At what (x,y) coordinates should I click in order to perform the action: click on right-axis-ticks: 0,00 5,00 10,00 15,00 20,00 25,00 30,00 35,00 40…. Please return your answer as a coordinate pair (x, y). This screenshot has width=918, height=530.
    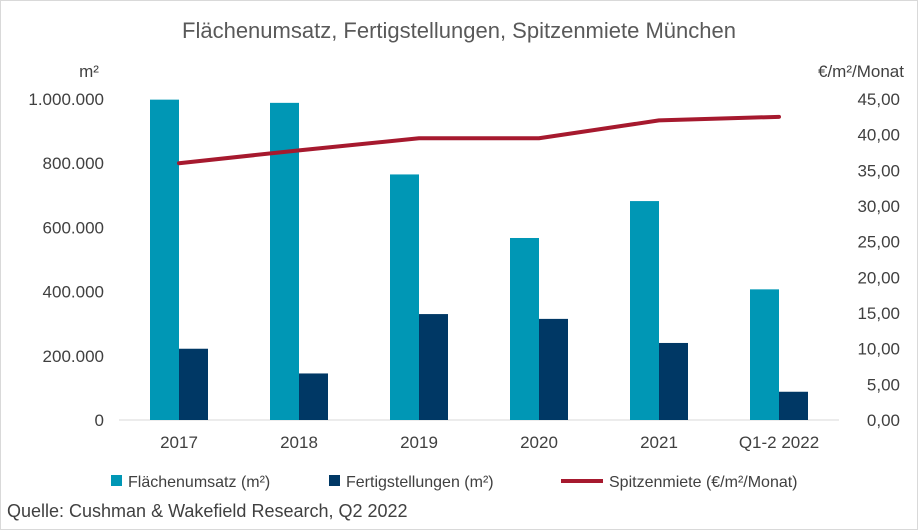
    Looking at the image, I should click on (878, 260).